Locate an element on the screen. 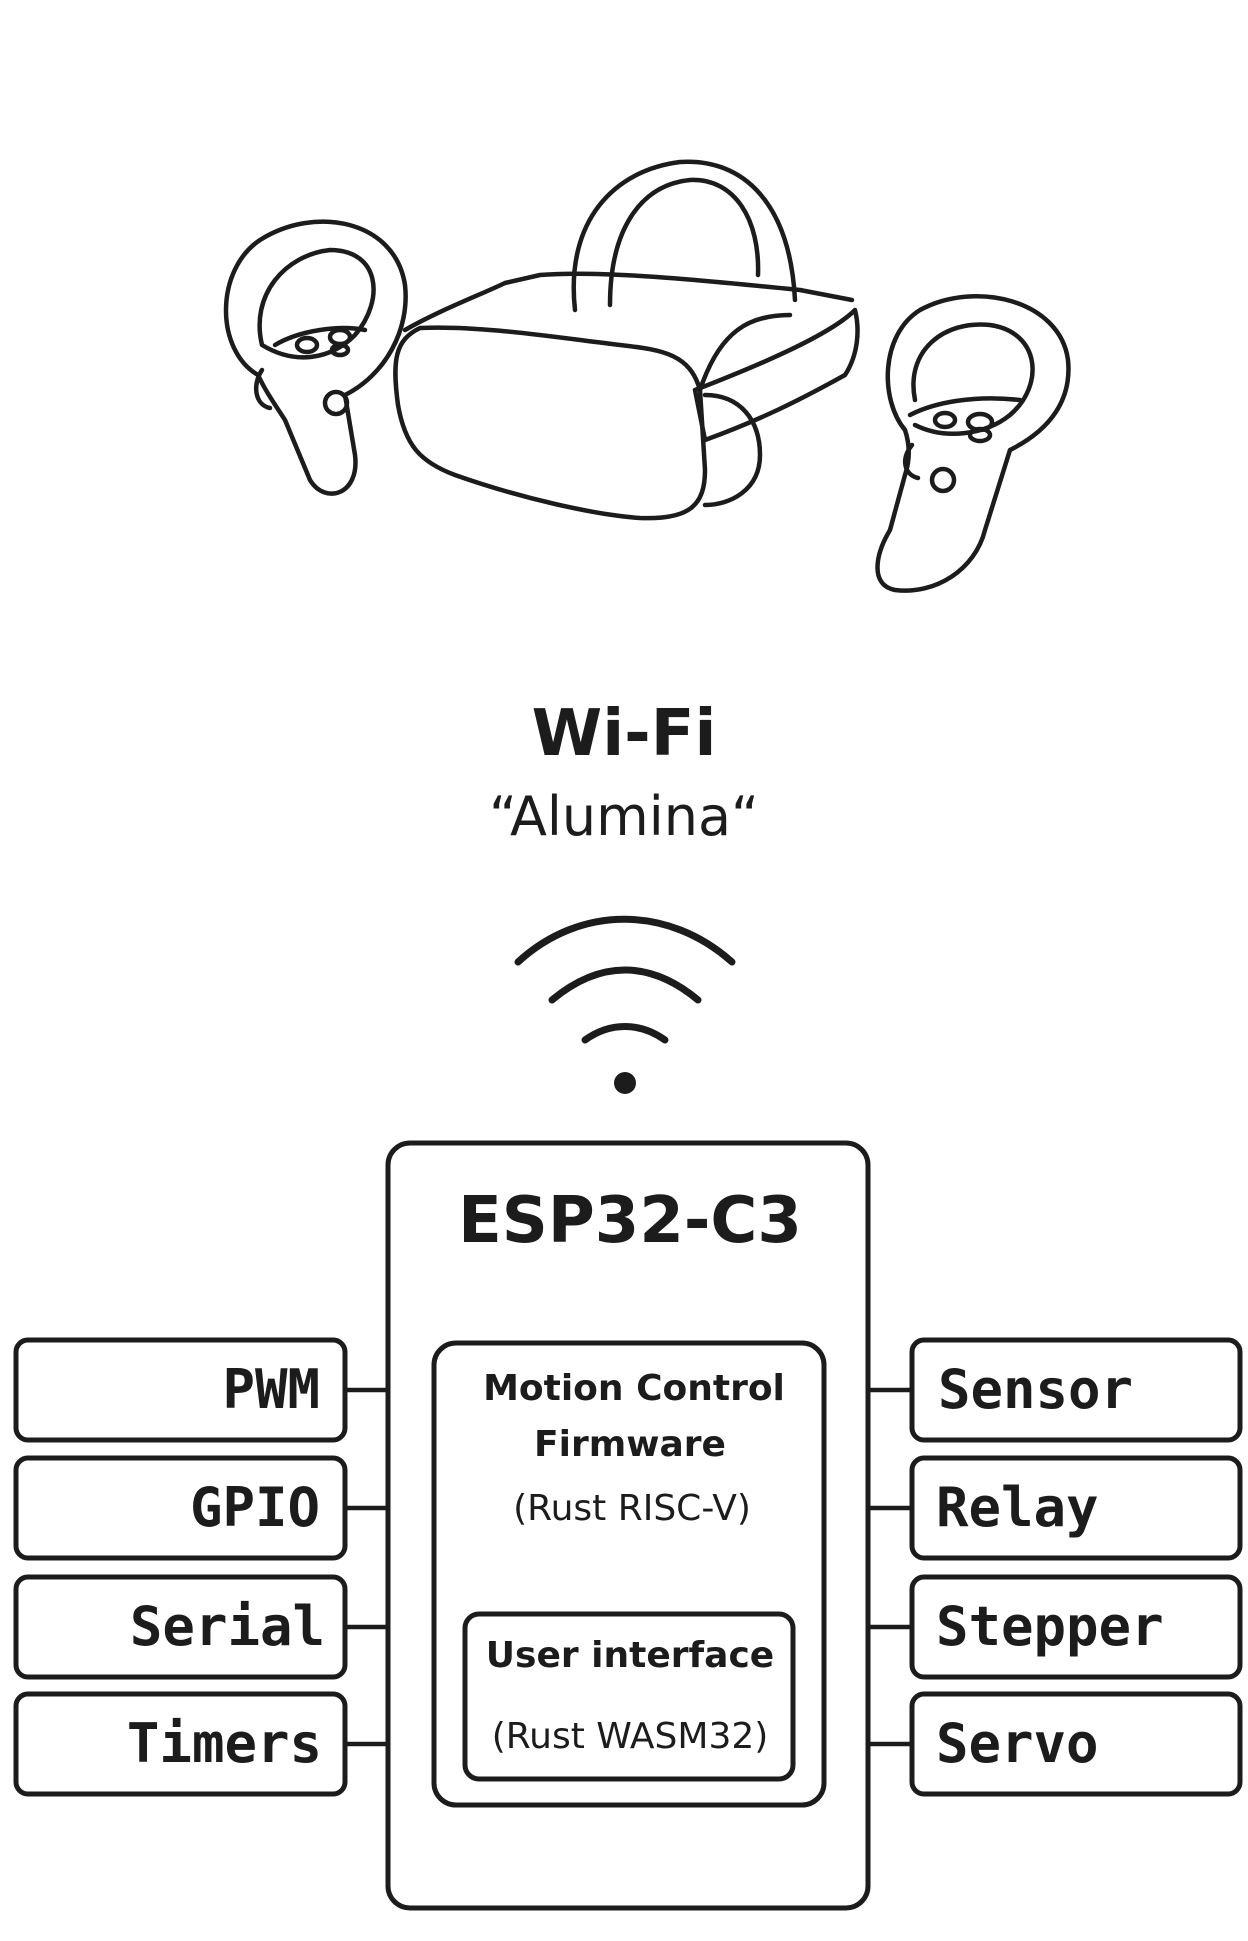 The image size is (1248, 1941). chip-title: ESP32-C3 is located at coordinates (630, 1221).